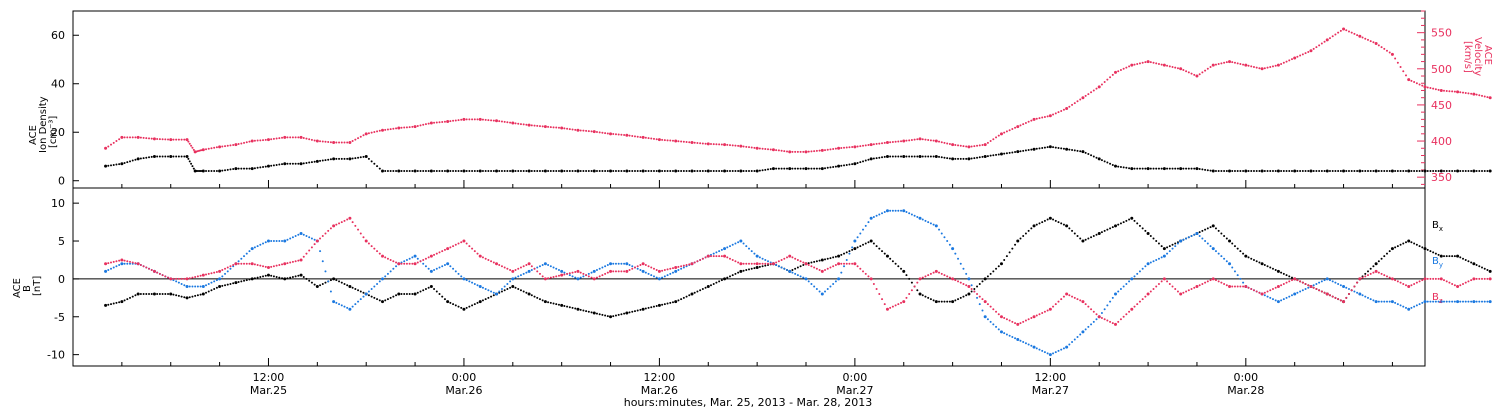 Image resolution: width=1500 pixels, height=410 pixels. I want to click on legend-by: By, so click(1437, 262).